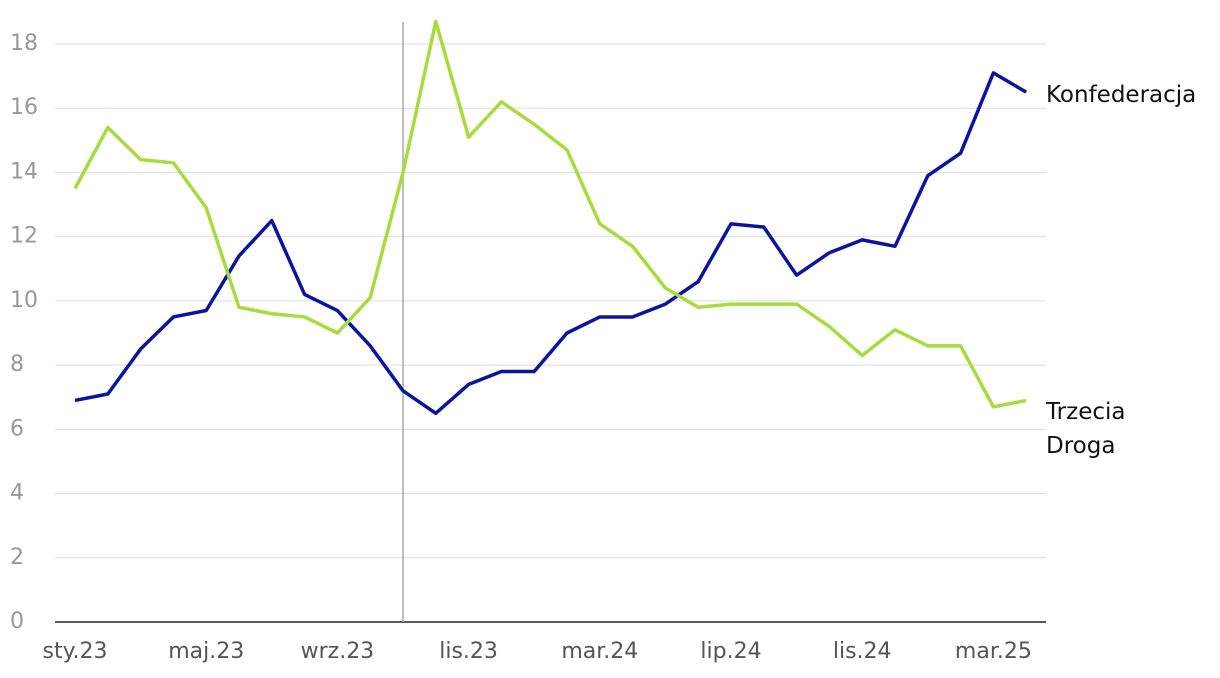  What do you see at coordinates (24, 300) in the screenshot?
I see `y-tick-label: 10` at bounding box center [24, 300].